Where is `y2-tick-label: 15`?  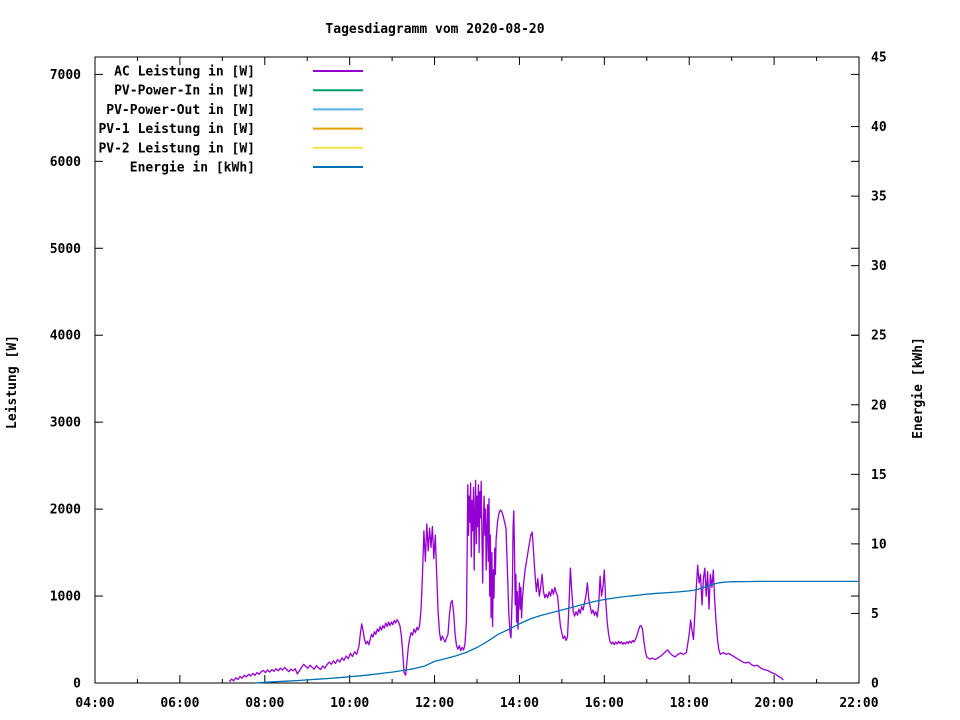
y2-tick-label: 15 is located at coordinates (879, 475).